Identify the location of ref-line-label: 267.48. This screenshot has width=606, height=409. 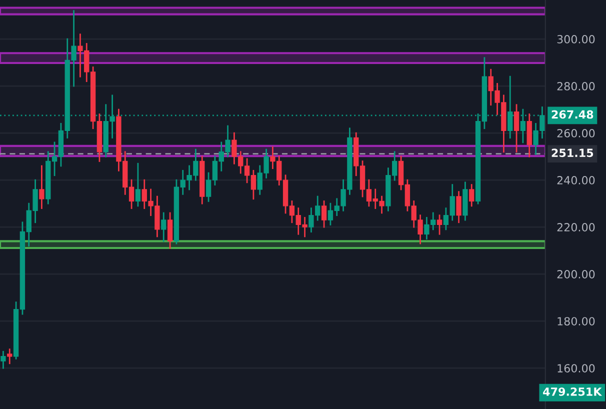
(573, 114).